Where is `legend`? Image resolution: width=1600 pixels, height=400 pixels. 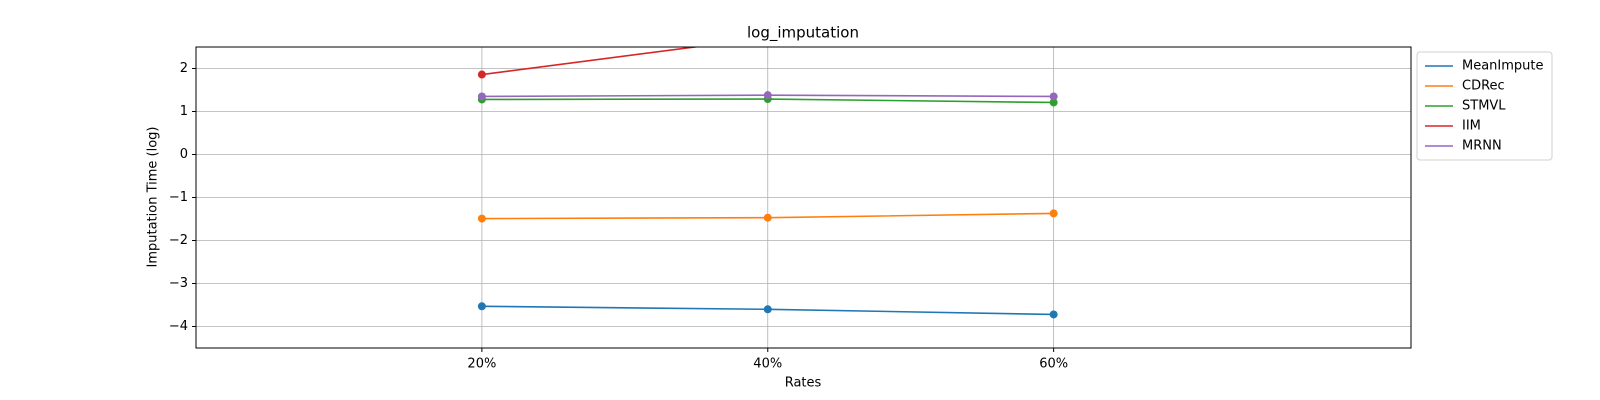
legend is located at coordinates (1484, 106).